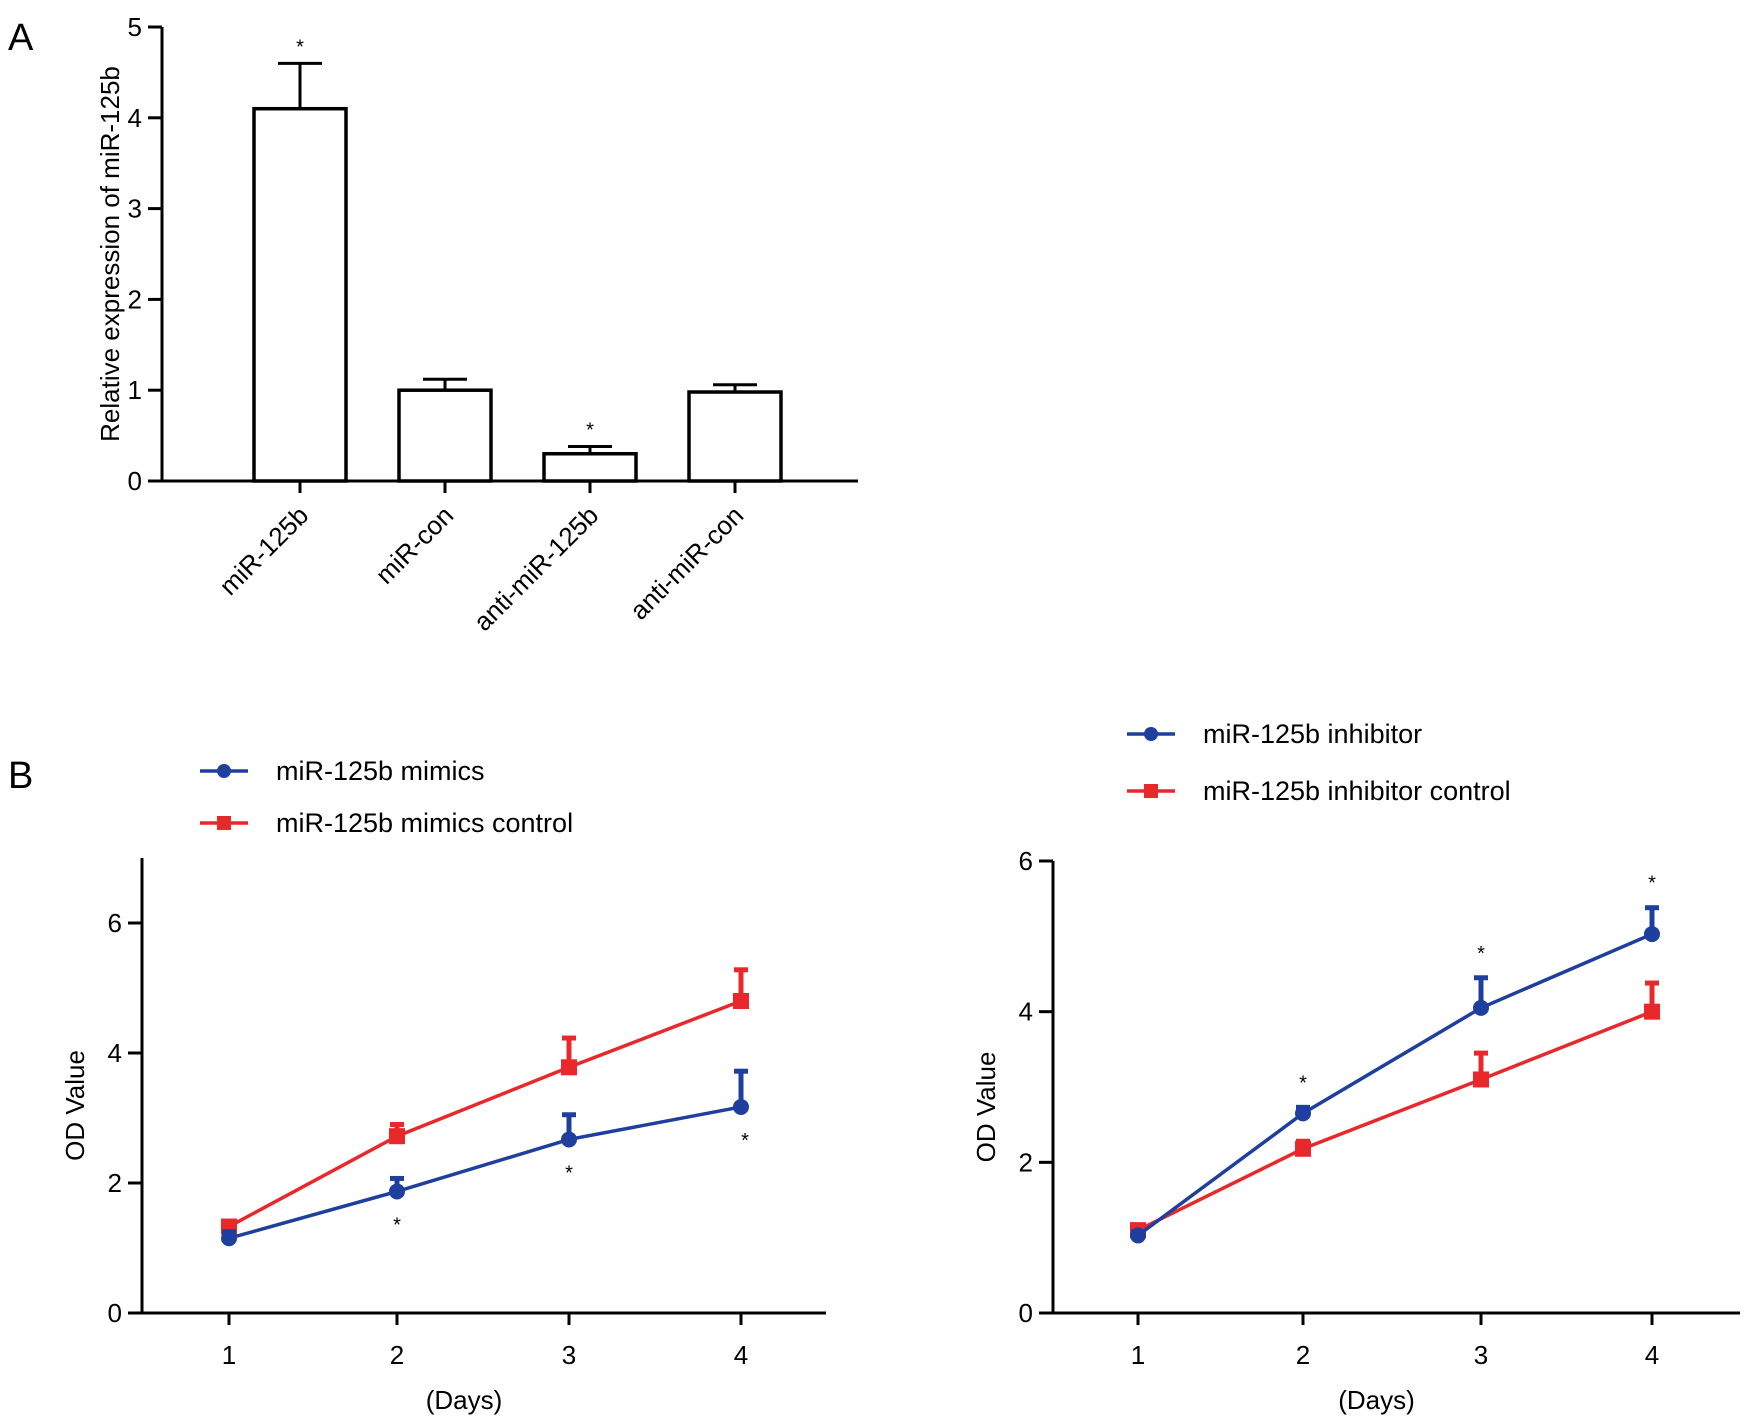  Describe the element at coordinates (1312, 734) in the screenshot. I see `legend-label: miR-125b inhibitor` at that location.